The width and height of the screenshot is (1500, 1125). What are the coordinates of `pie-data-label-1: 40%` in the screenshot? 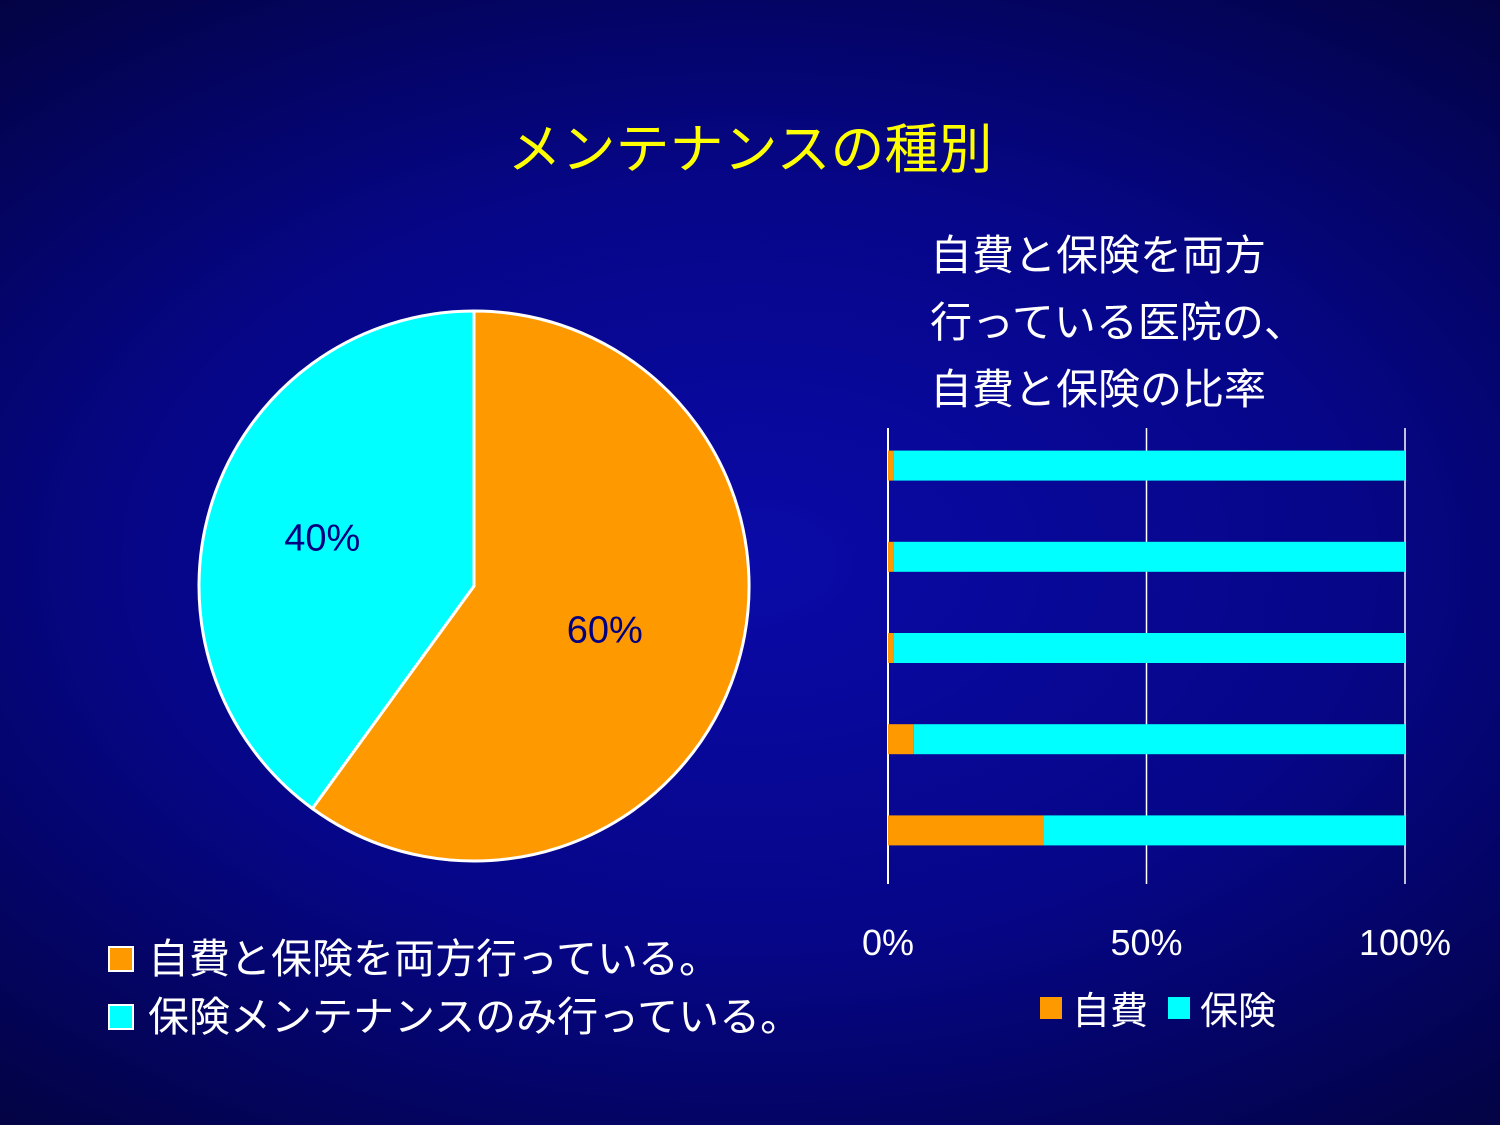 It's located at (322, 539).